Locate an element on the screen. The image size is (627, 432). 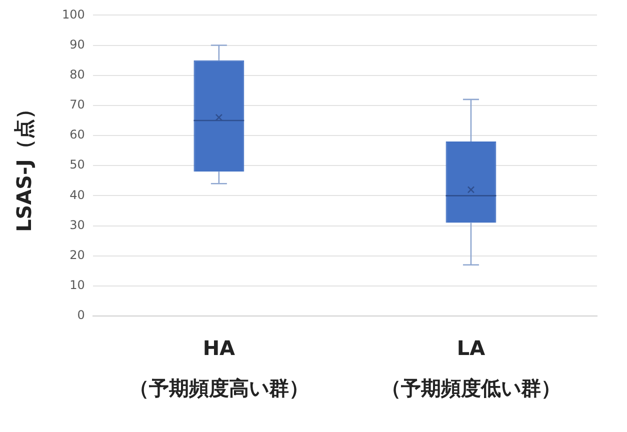
y-tick-label: 60 is located at coordinates (77, 135).